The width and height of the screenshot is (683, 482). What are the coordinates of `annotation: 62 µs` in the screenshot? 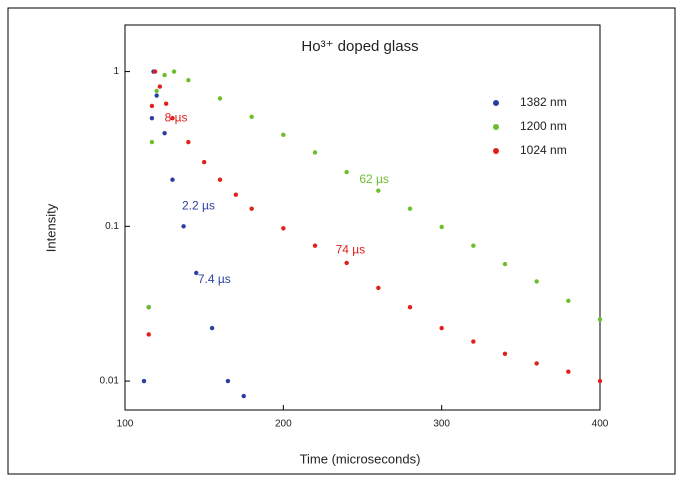 It's located at (374, 179).